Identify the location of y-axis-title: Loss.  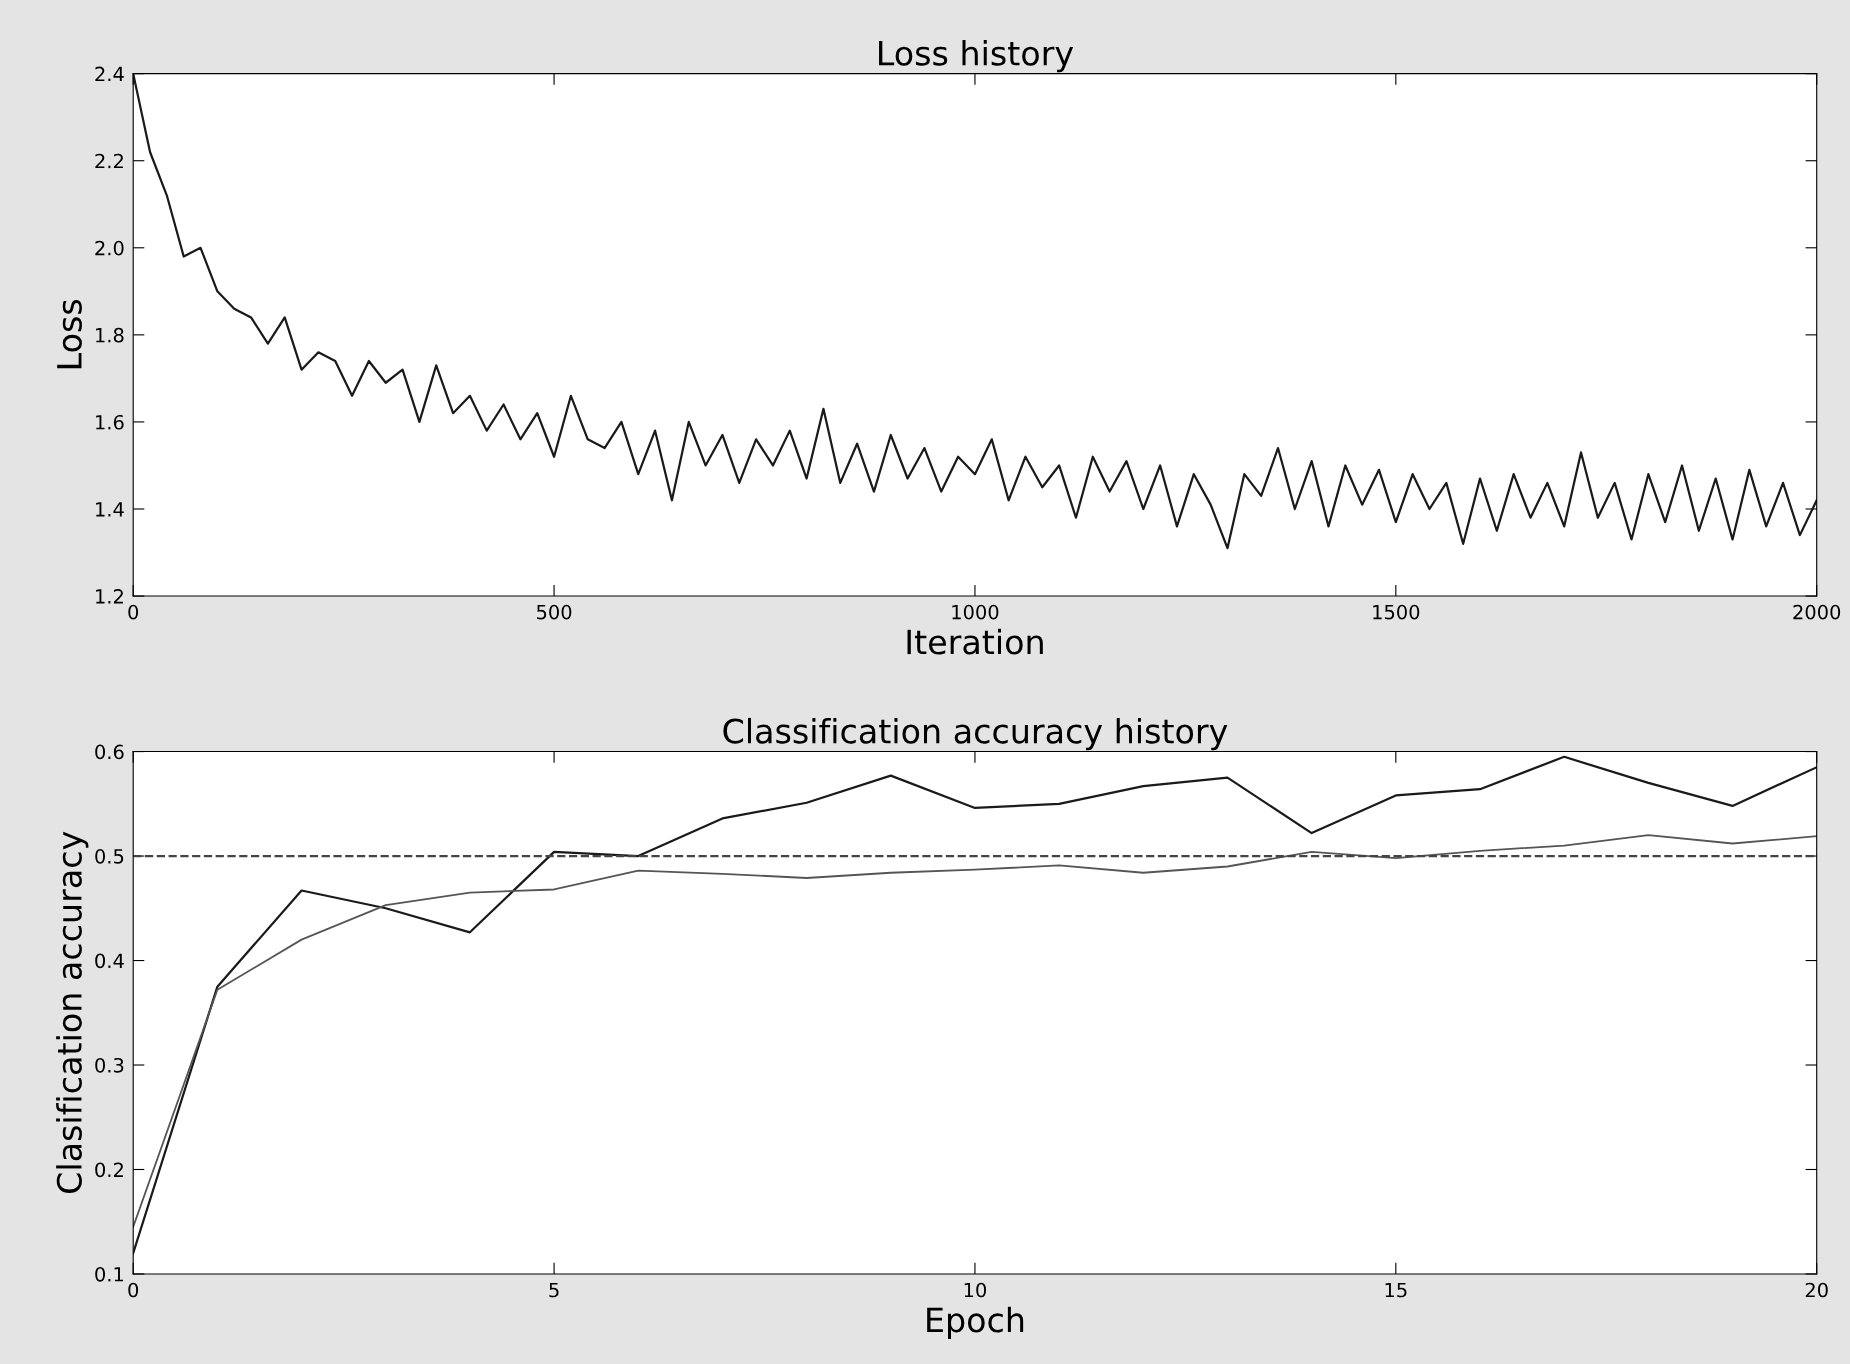
(69, 334).